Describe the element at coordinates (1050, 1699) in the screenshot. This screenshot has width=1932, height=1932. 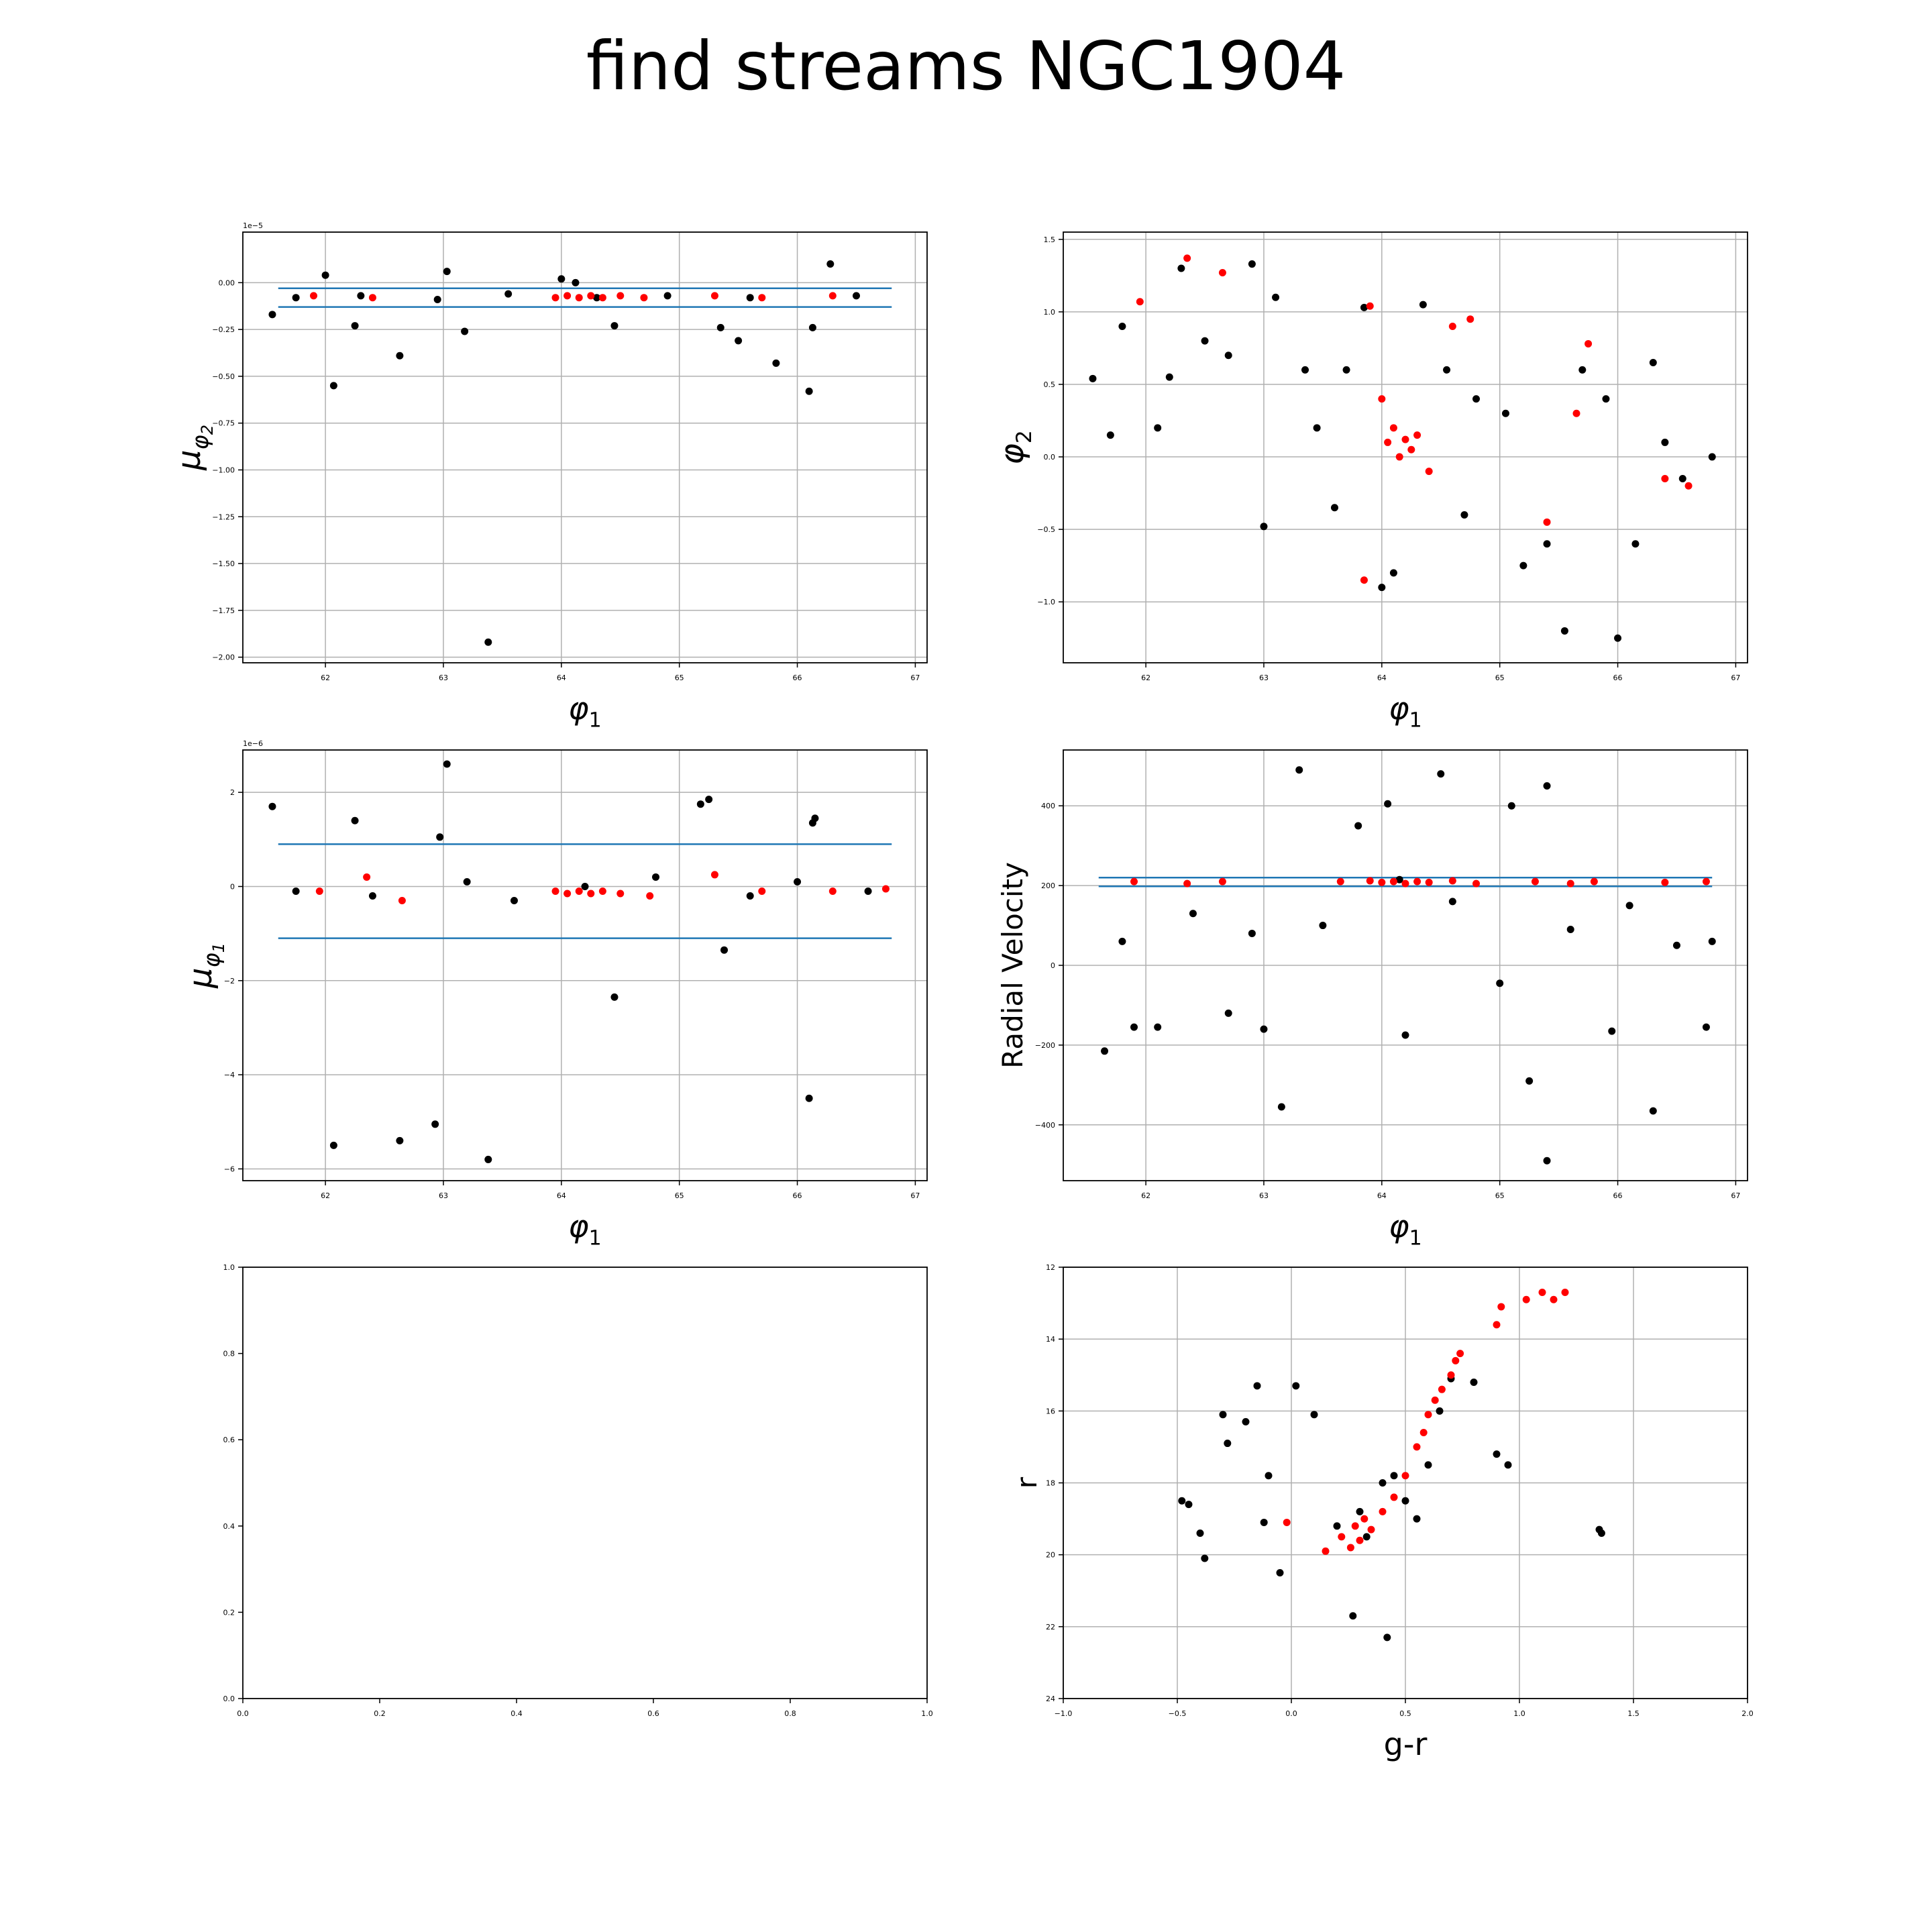
I see `y-tick-label: 24` at that location.